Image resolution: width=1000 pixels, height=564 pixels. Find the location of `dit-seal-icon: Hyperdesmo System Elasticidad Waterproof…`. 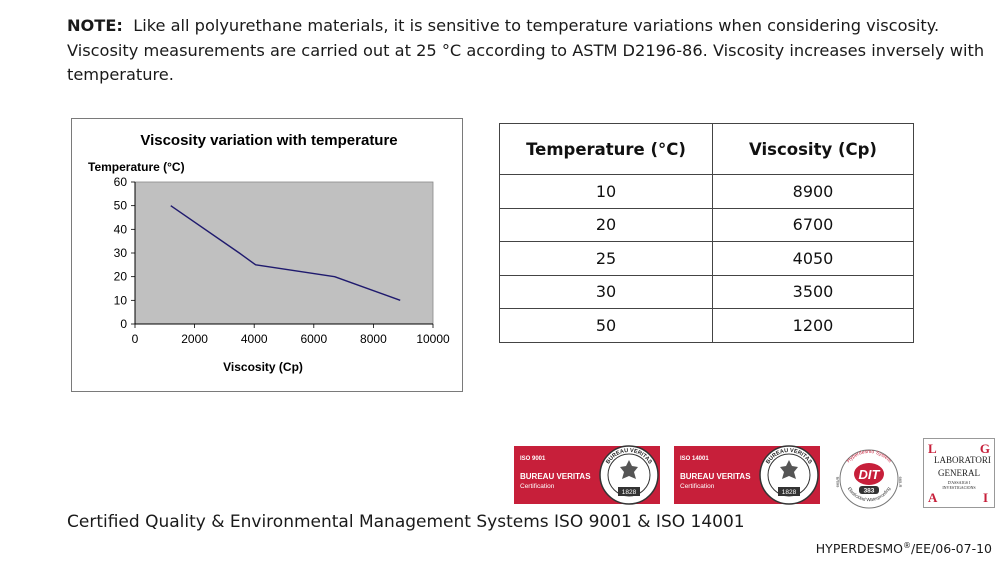

dit-seal-icon: Hyperdesmo System Elasticidad Waterproof… is located at coordinates (869, 479).